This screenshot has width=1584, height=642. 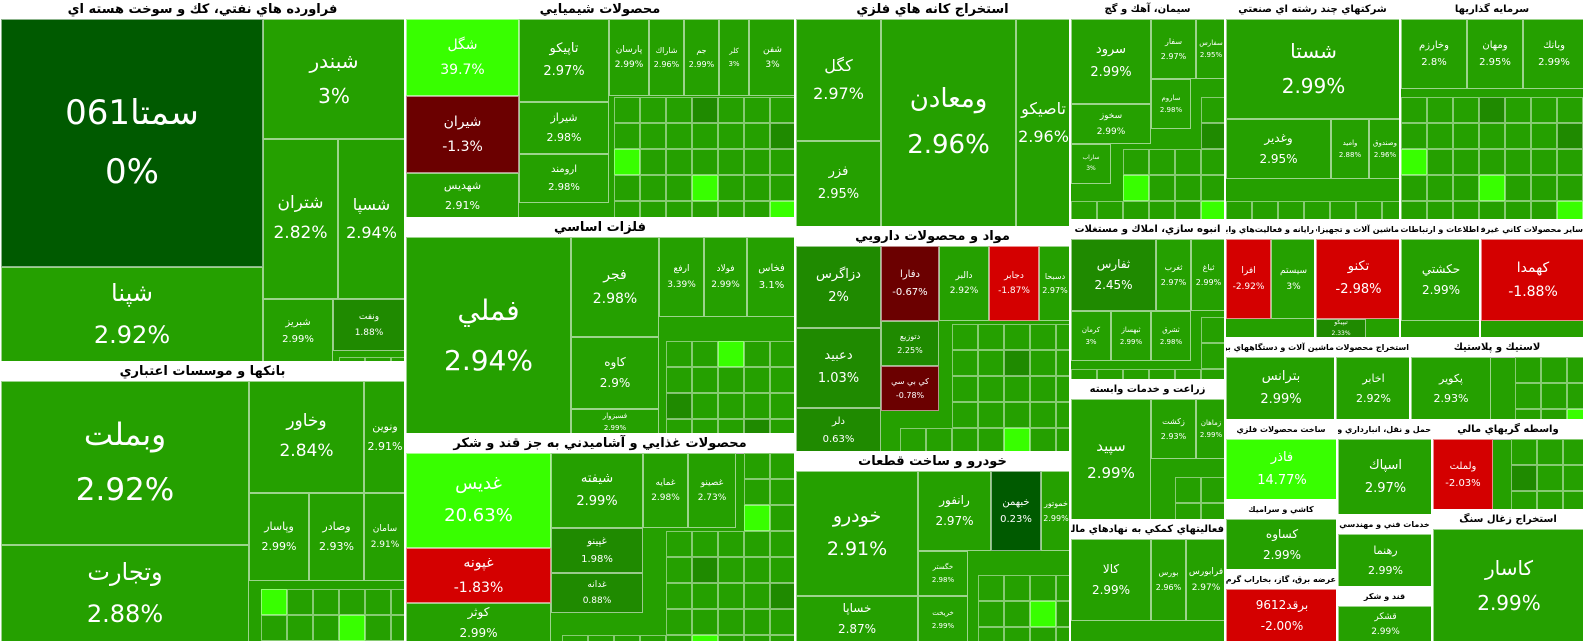 What do you see at coordinates (1147, 530) in the screenshot?
I see `sector-title: فعاليتهاي كمكي به نهادهاي مالي واسط` at bounding box center [1147, 530].